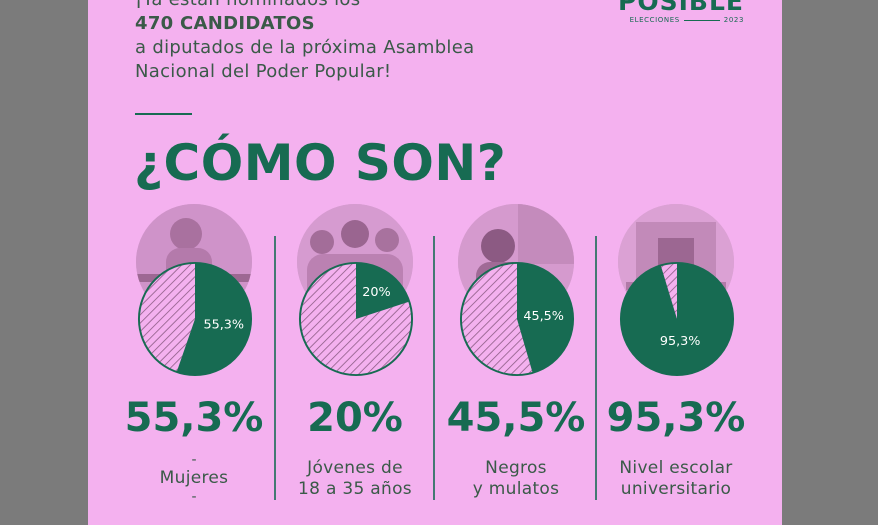 The height and width of the screenshot is (525, 878). I want to click on pie-chart-negros: 45,5%, so click(517, 319).